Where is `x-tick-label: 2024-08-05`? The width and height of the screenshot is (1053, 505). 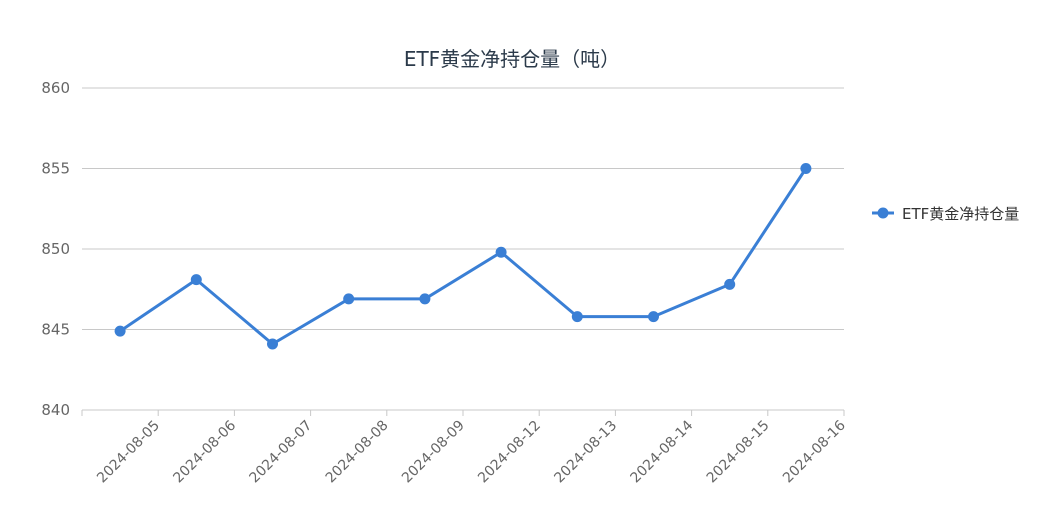 x-tick-label: 2024-08-05 is located at coordinates (128, 452).